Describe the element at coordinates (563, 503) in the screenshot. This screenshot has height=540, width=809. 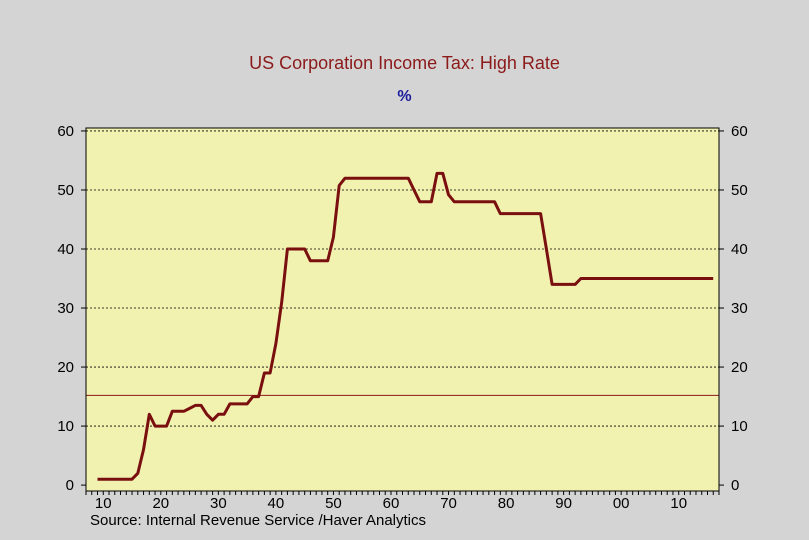
I see `x-tick-label: 90` at that location.